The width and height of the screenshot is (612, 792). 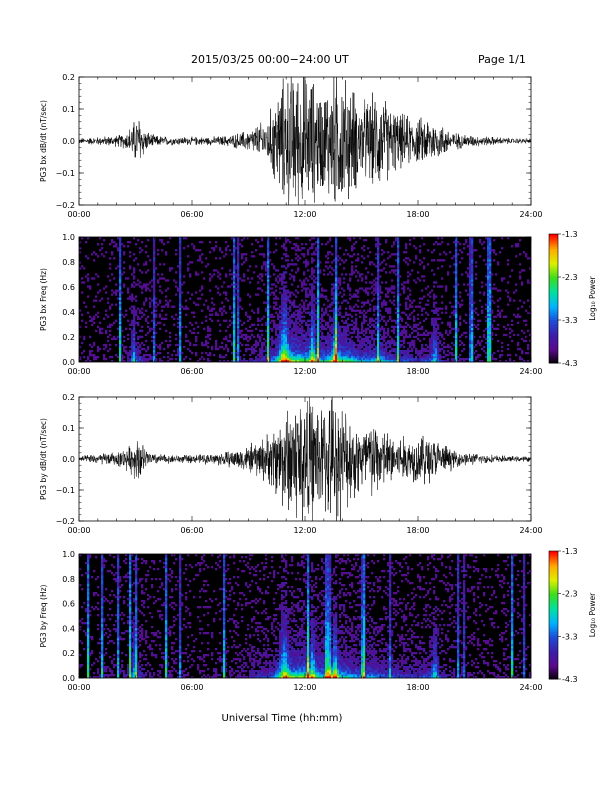 I want to click on y-axis-label: PG3 bx Freq (Hz), so click(x=43, y=299).